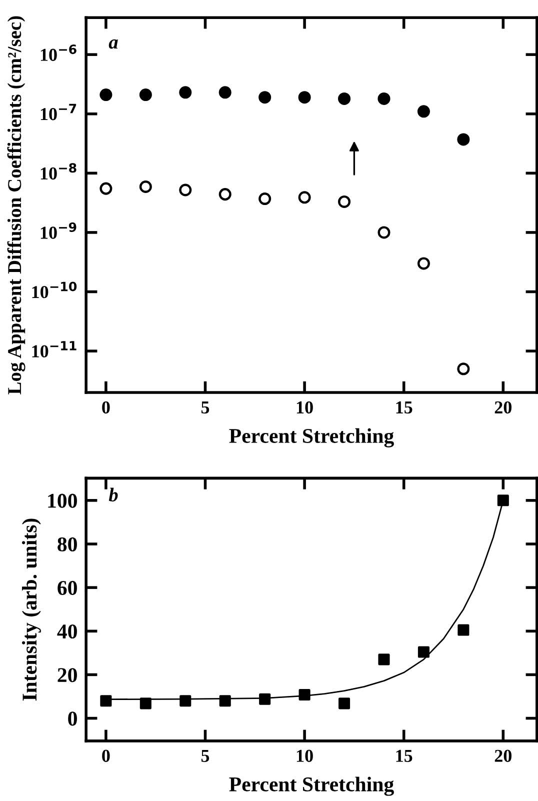 The image size is (538, 801). I want to click on y-tick-label: 10$^{−9}$, so click(58, 230).